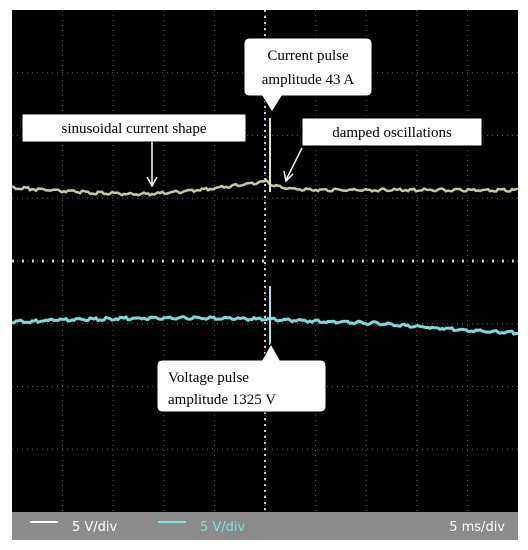 The width and height of the screenshot is (528, 550). I want to click on annotation-text: Voltage pulse, so click(208, 378).